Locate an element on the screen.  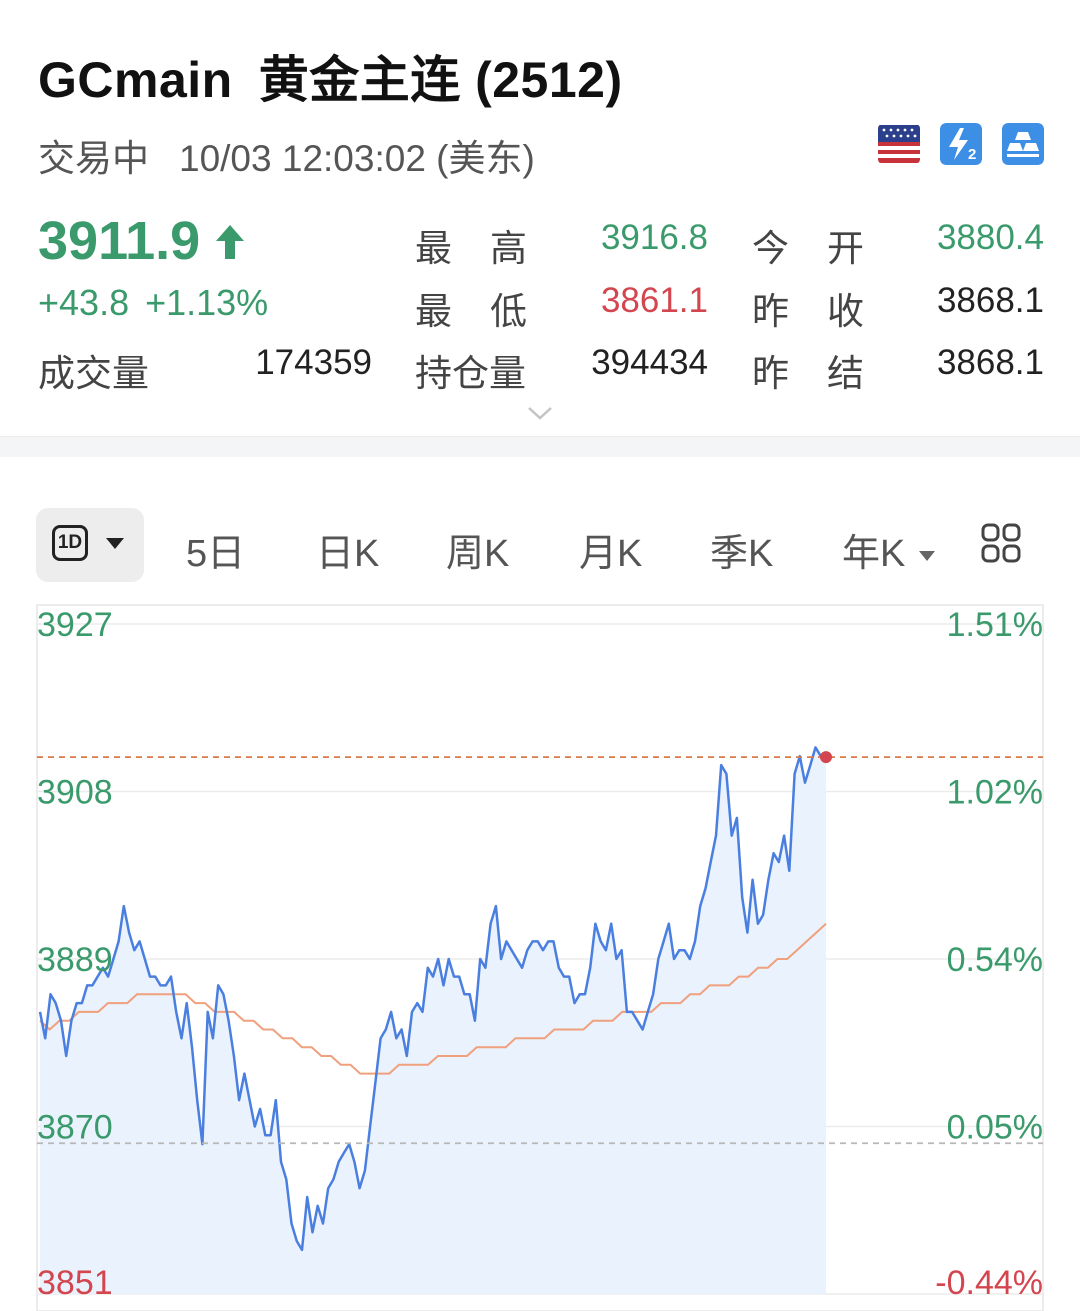
high-label: 最高 is located at coordinates (490, 248).